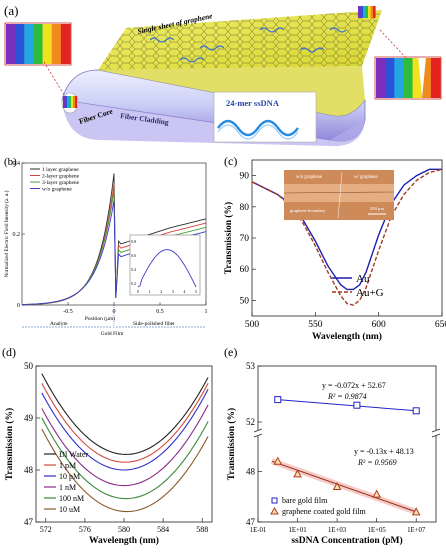 The width and height of the screenshot is (446, 555). I want to click on region-analyte: Analyte, so click(59, 324).